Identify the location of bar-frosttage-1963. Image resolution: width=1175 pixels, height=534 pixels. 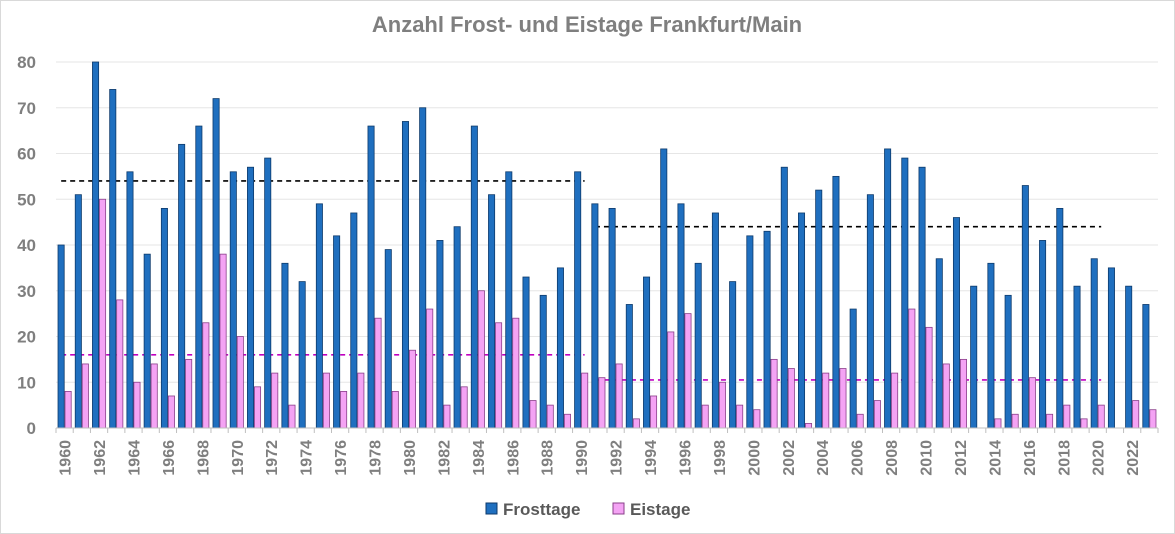
(113, 259).